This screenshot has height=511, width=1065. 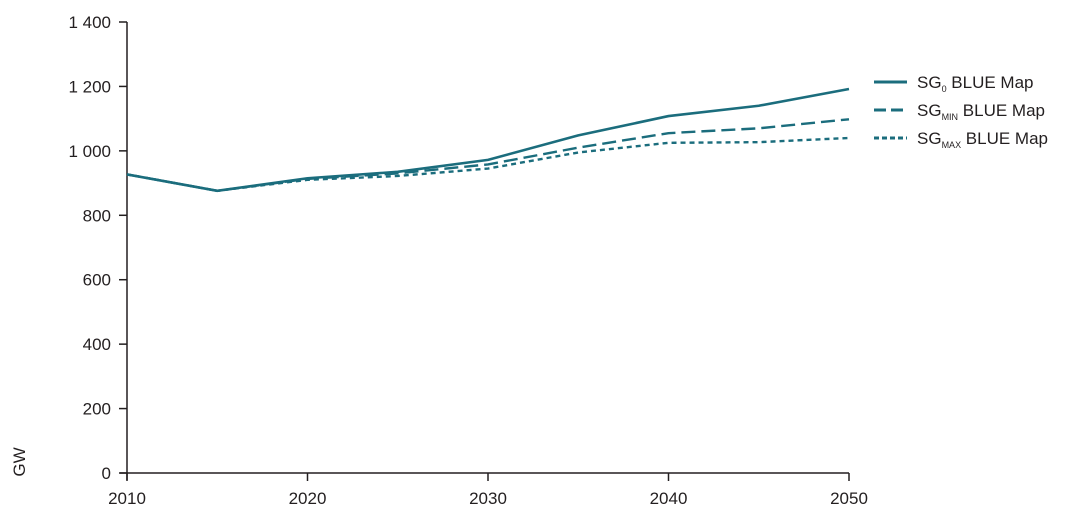 I want to click on y-axis-title: GW, so click(x=19, y=461).